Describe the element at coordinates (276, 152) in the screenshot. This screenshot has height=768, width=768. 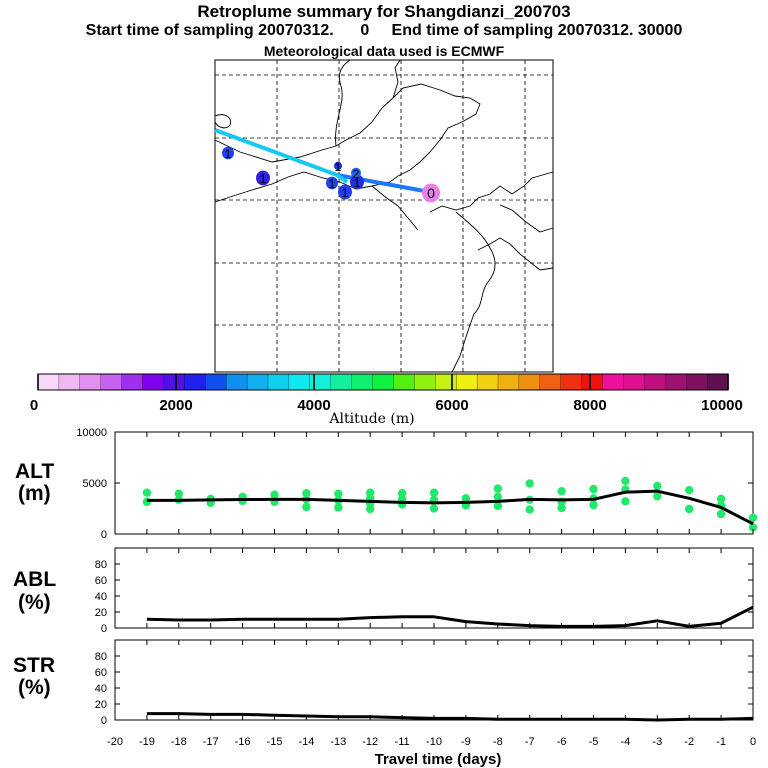
I see `trajectory-line-light` at that location.